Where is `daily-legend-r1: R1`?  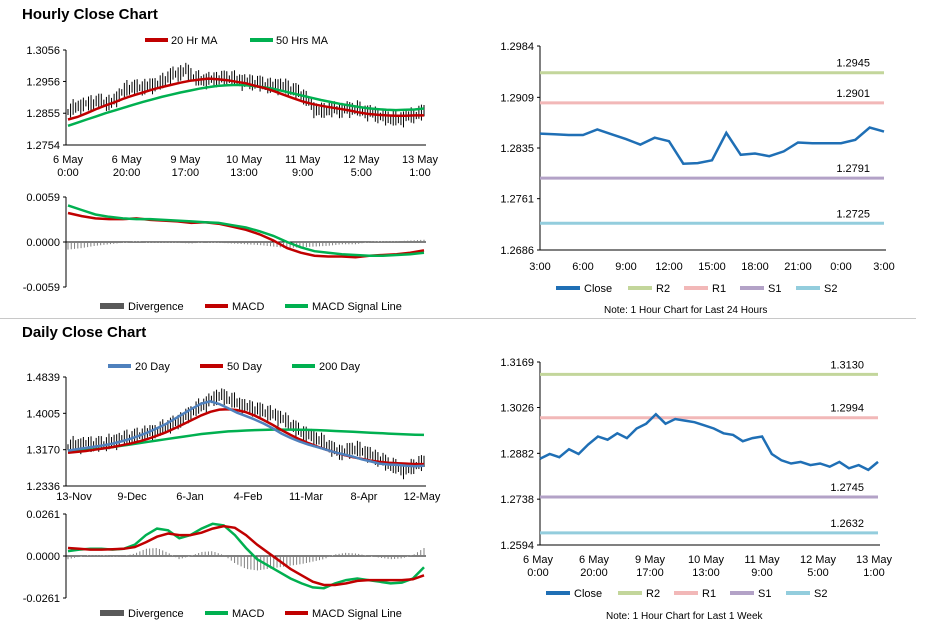 daily-legend-r1: R1 is located at coordinates (709, 594).